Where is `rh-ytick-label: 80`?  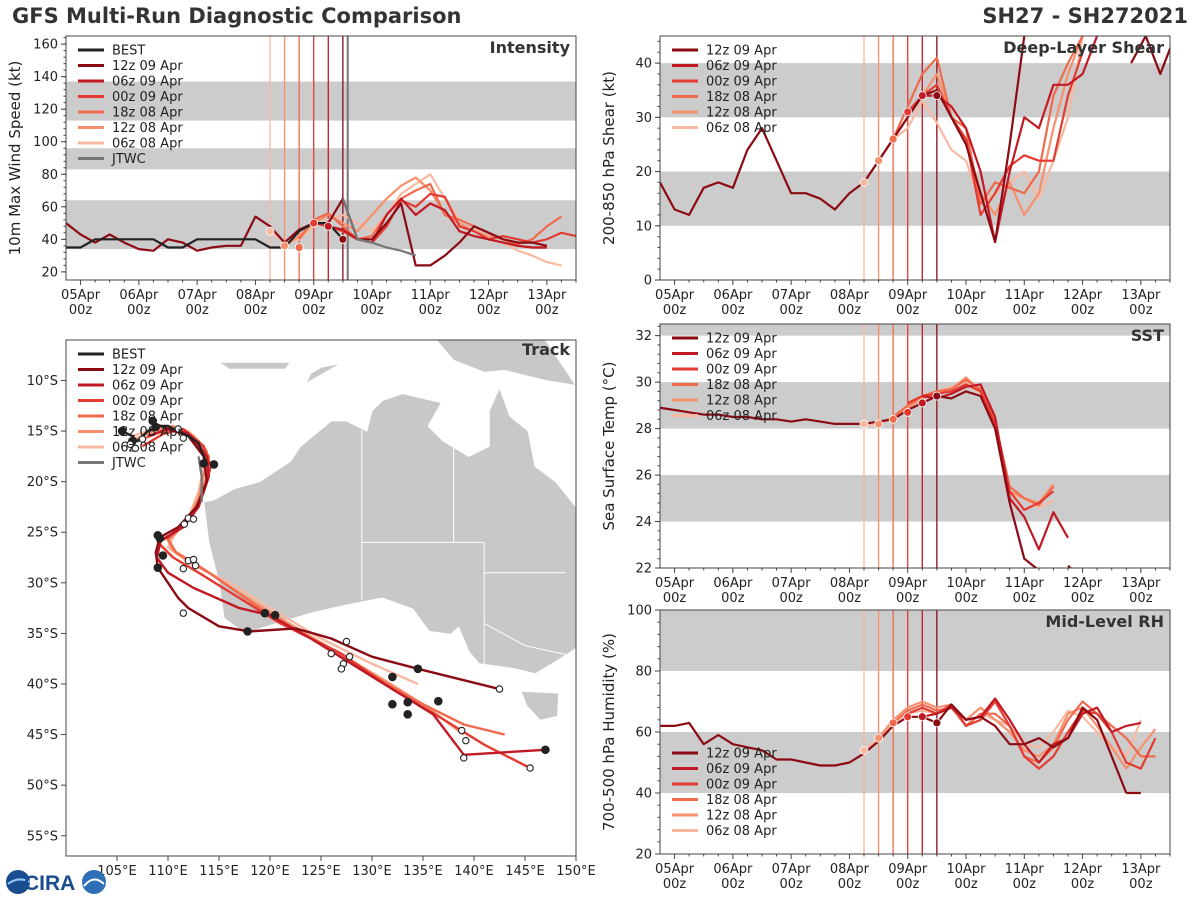 rh-ytick-label: 80 is located at coordinates (643, 672).